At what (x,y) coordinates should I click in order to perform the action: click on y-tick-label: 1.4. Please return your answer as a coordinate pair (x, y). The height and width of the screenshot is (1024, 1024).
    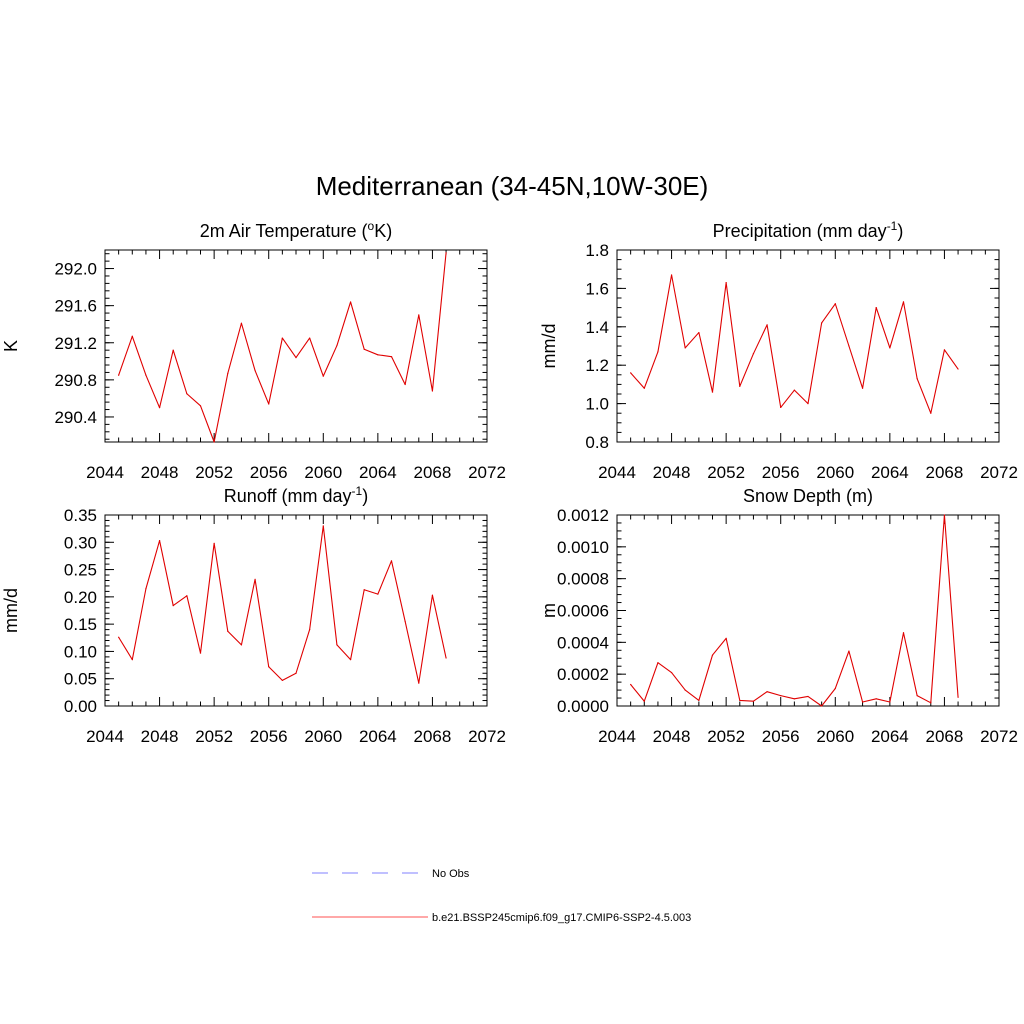
    Looking at the image, I should click on (597, 327).